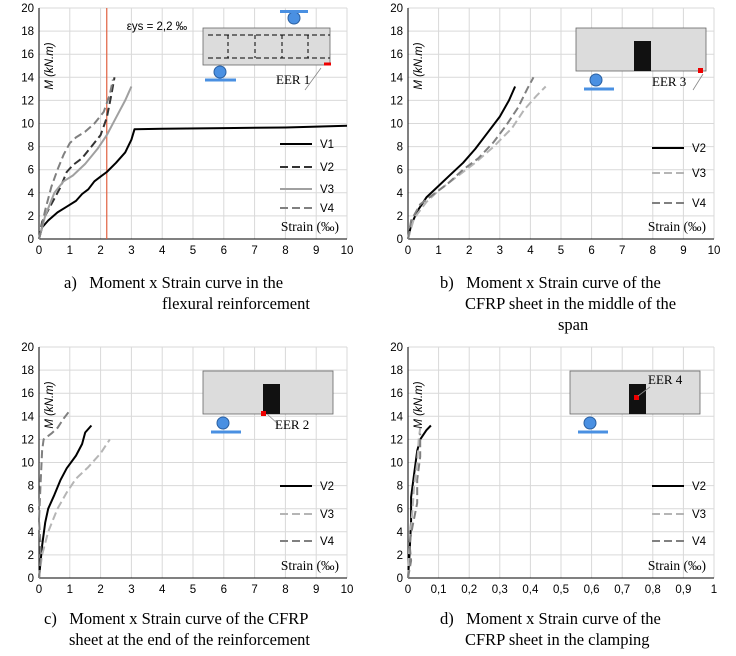 This screenshot has height=656, width=736. What do you see at coordinates (285, 590) in the screenshot?
I see `x-tick-label: 8` at bounding box center [285, 590].